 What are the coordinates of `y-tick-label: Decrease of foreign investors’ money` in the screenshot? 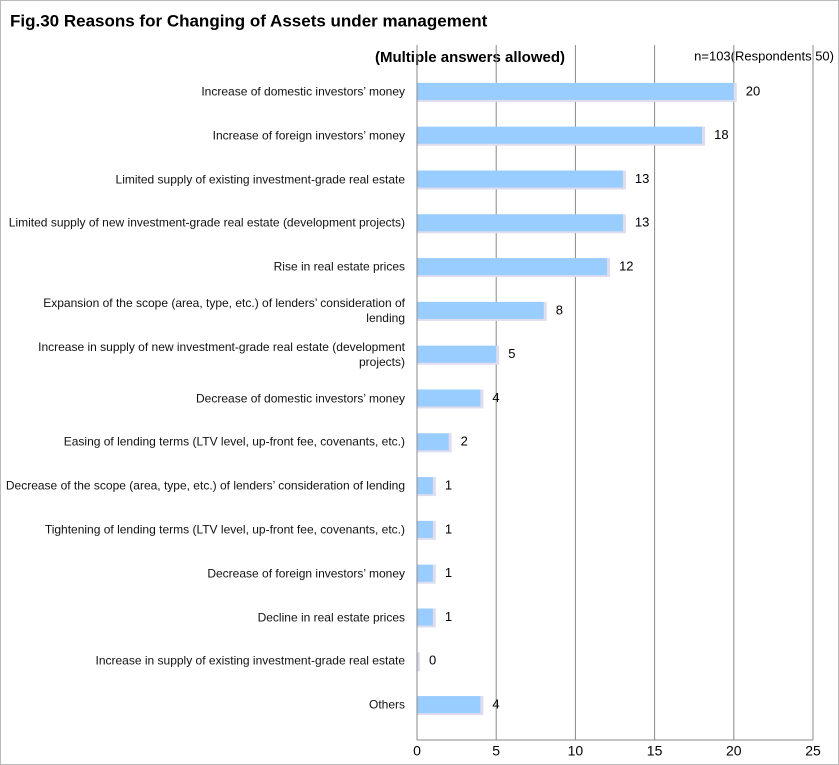 It's located at (306, 573).